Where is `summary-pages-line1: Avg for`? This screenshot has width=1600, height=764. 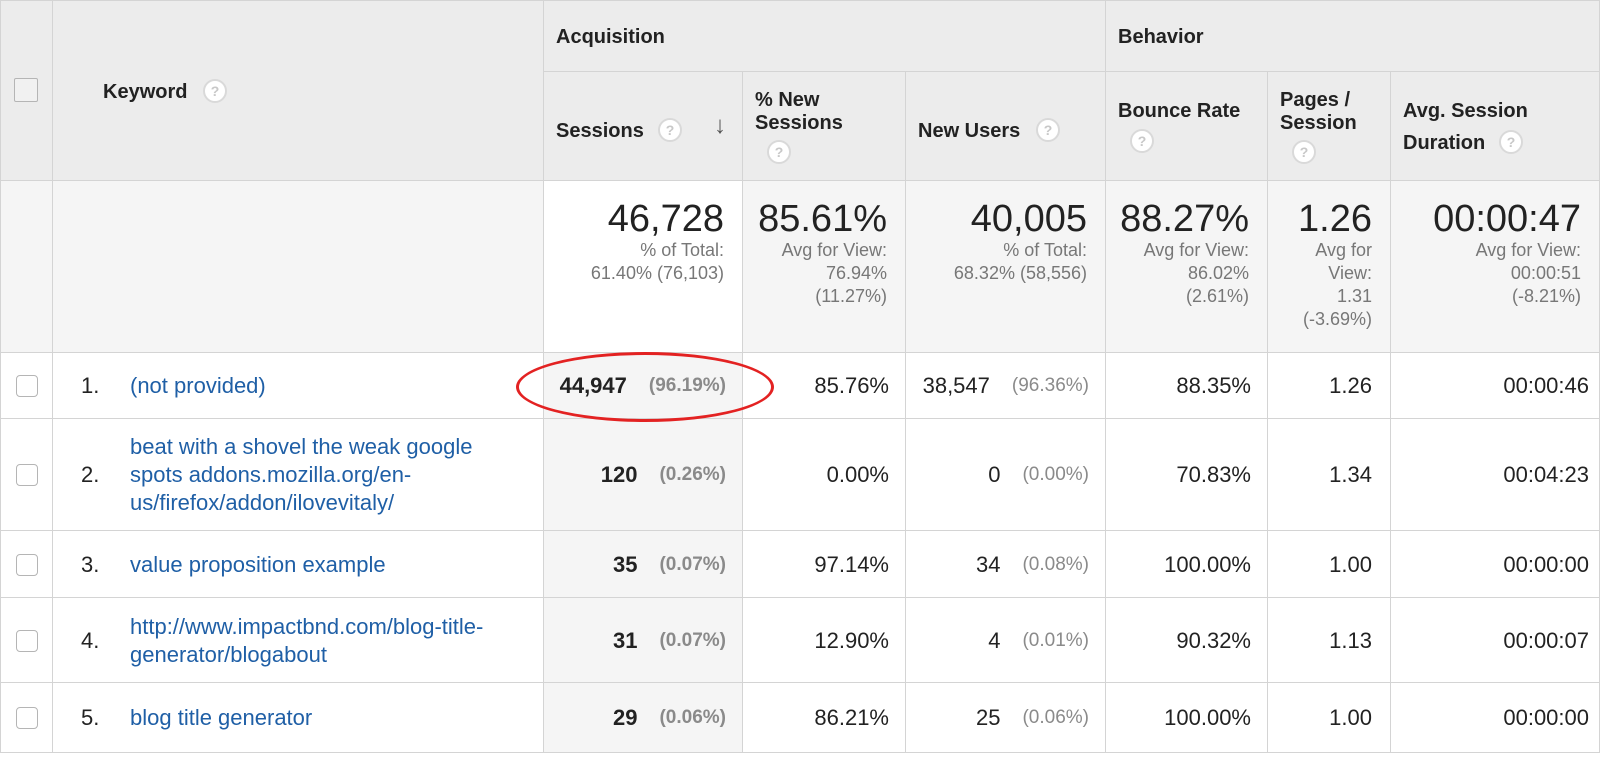
summary-pages-line1: Avg for is located at coordinates (1343, 250).